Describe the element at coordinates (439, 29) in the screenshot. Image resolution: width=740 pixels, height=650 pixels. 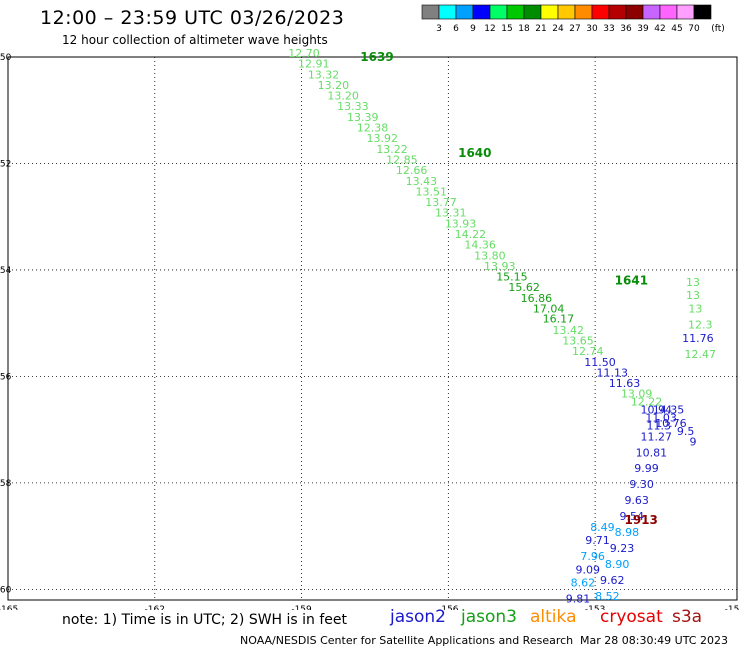
I see `colorbar-label: 3` at that location.